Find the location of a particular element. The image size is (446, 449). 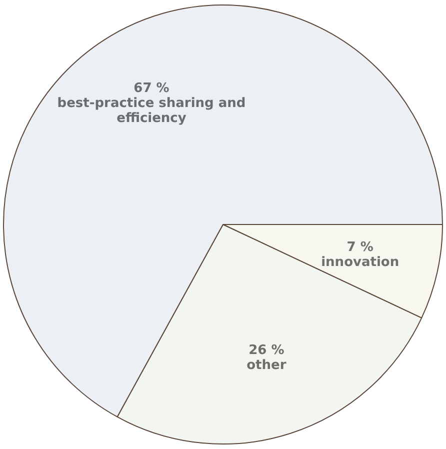

slice-label: best-practice sharing and efficiency is located at coordinates (151, 111).